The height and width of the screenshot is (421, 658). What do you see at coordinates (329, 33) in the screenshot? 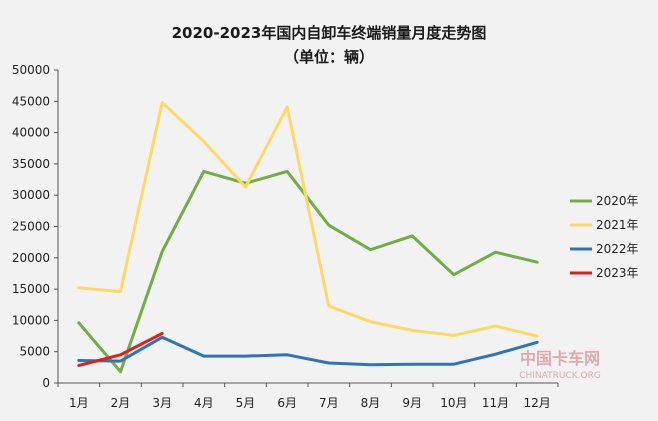
I see `chart-title: 2020-2023年国内自卸车终端销量月度走势图` at bounding box center [329, 33].